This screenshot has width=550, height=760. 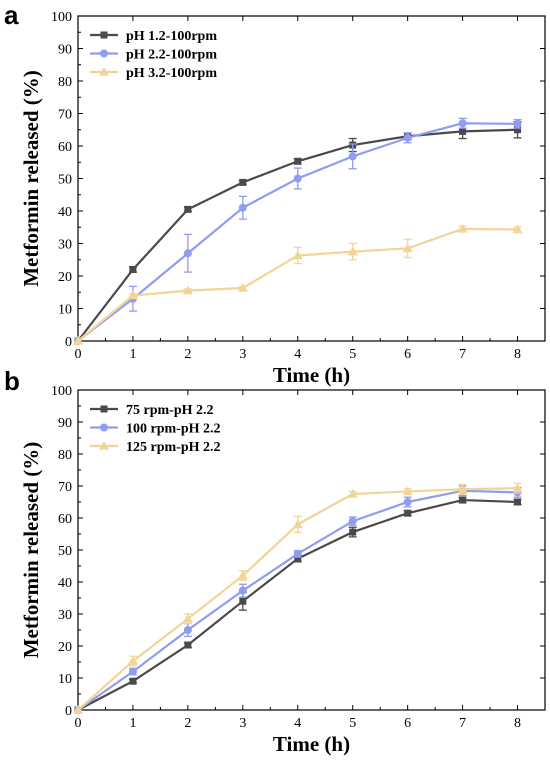 I want to click on legend-label: 75 rpm-pH 2.2, so click(x=170, y=410).